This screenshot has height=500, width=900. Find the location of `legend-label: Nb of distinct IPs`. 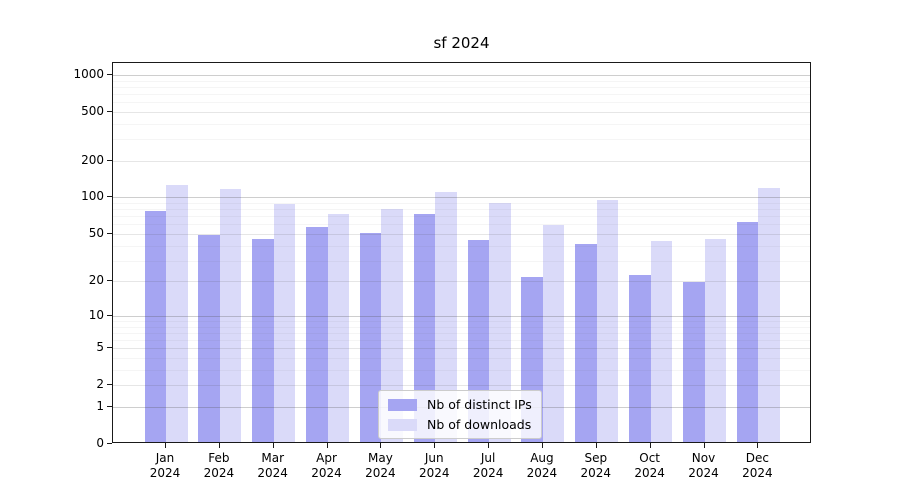

legend-label: Nb of distinct IPs is located at coordinates (479, 404).